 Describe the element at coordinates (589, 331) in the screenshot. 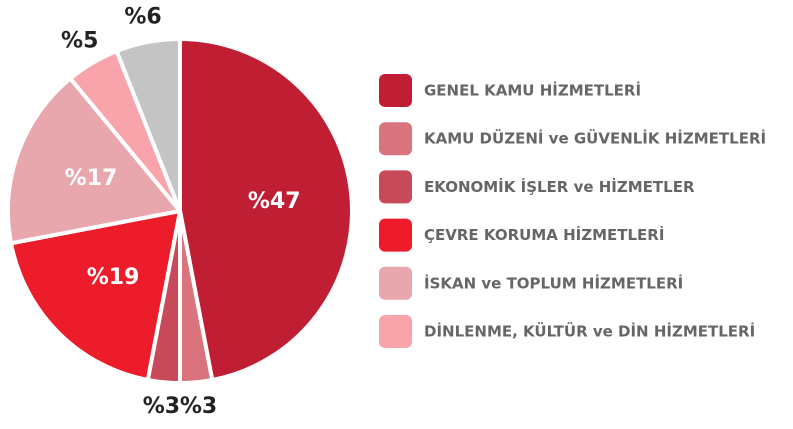

I see `legend-label: DİNLENME, KÜLTÜR ve DİN HİZMETLERİ` at that location.